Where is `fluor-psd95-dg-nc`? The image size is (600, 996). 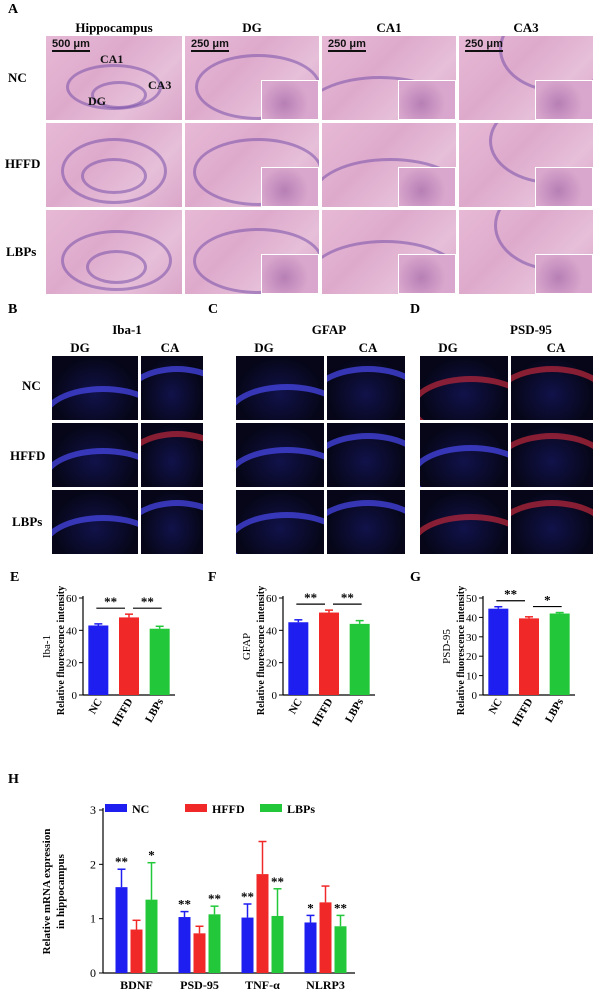
fluor-psd95-dg-nc is located at coordinates (464, 388).